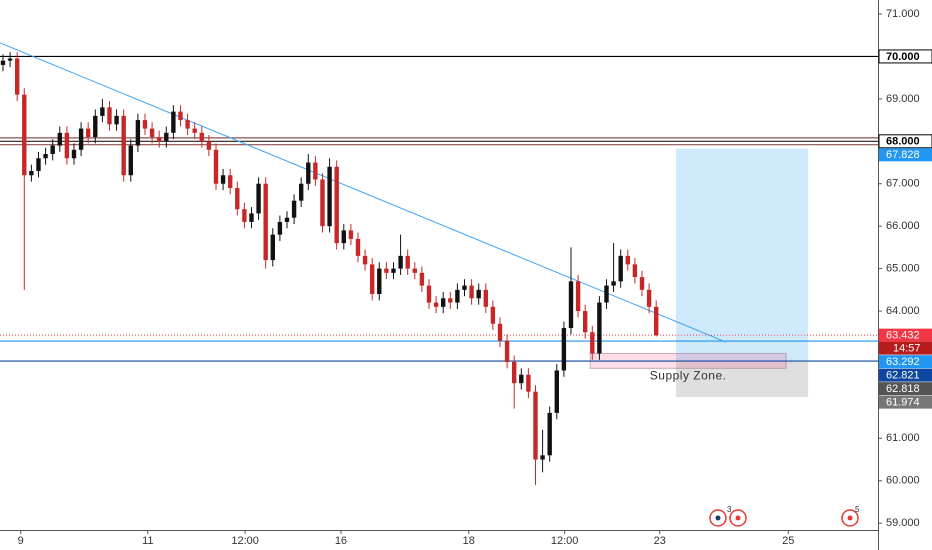  I want to click on x-tick-label: 23, so click(660, 541).